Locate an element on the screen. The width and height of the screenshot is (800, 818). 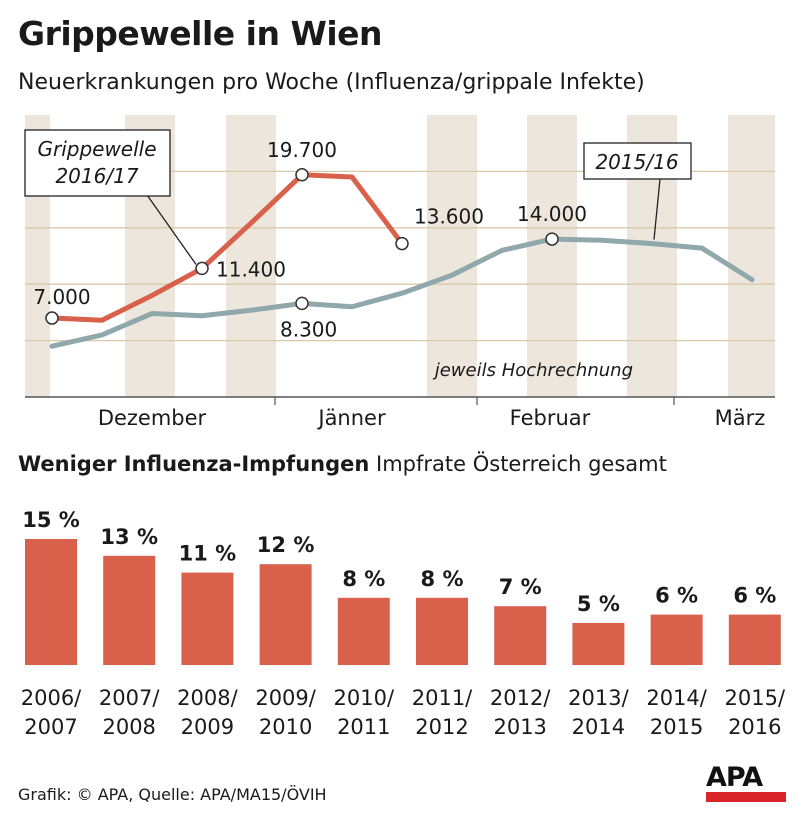
annotation-note: jeweils Hochrechnung is located at coordinates (532, 370).